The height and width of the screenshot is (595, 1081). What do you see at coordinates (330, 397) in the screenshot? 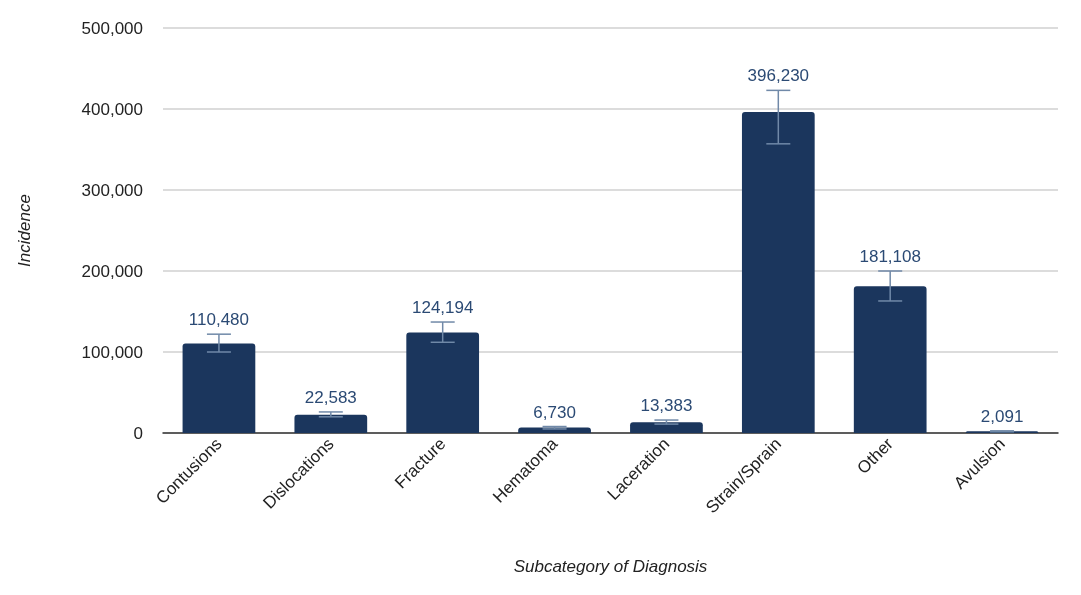
I see `data-label: 22,583` at bounding box center [330, 397].